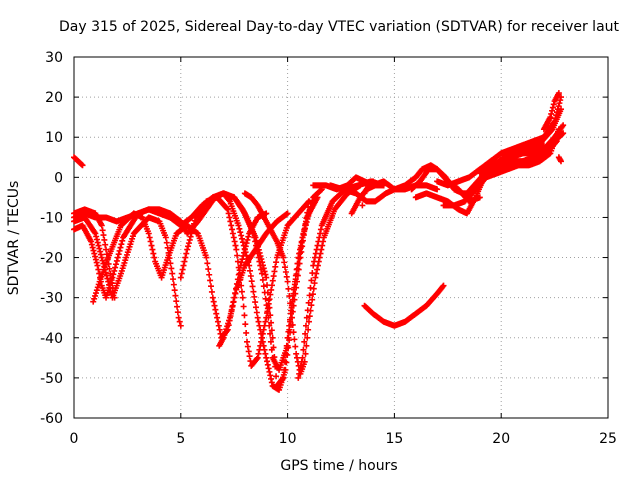 Image resolution: width=640 pixels, height=480 pixels. Describe the element at coordinates (54, 138) in the screenshot. I see `y-tick-label: 10` at that location.